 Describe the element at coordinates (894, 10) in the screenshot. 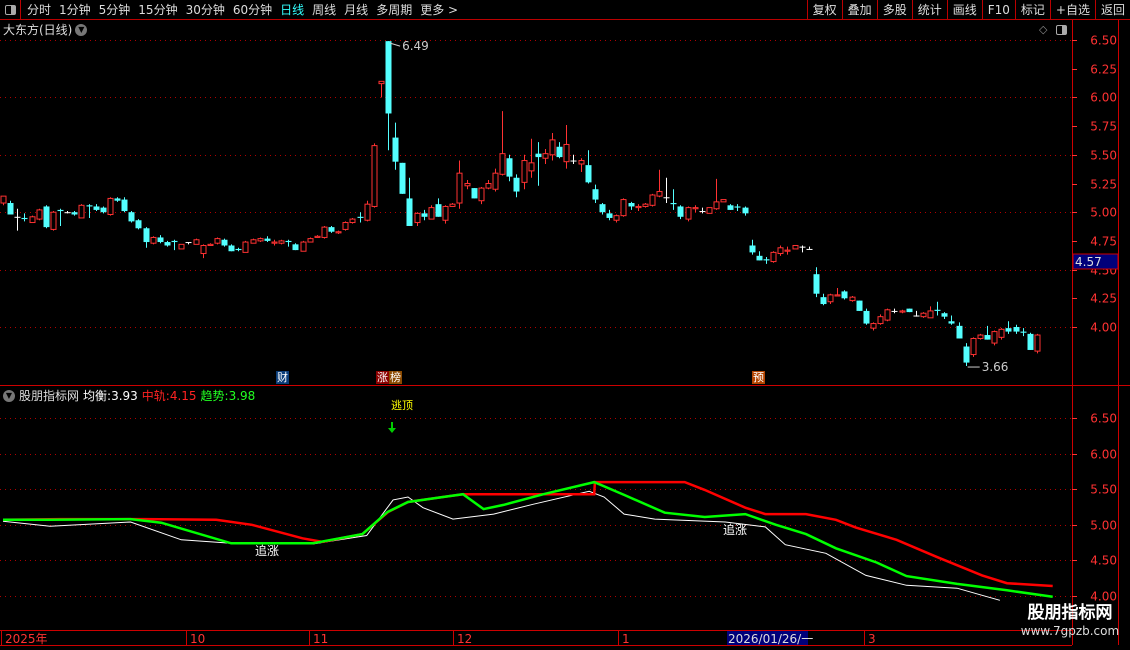

I see `tool-button-2: 多股` at that location.